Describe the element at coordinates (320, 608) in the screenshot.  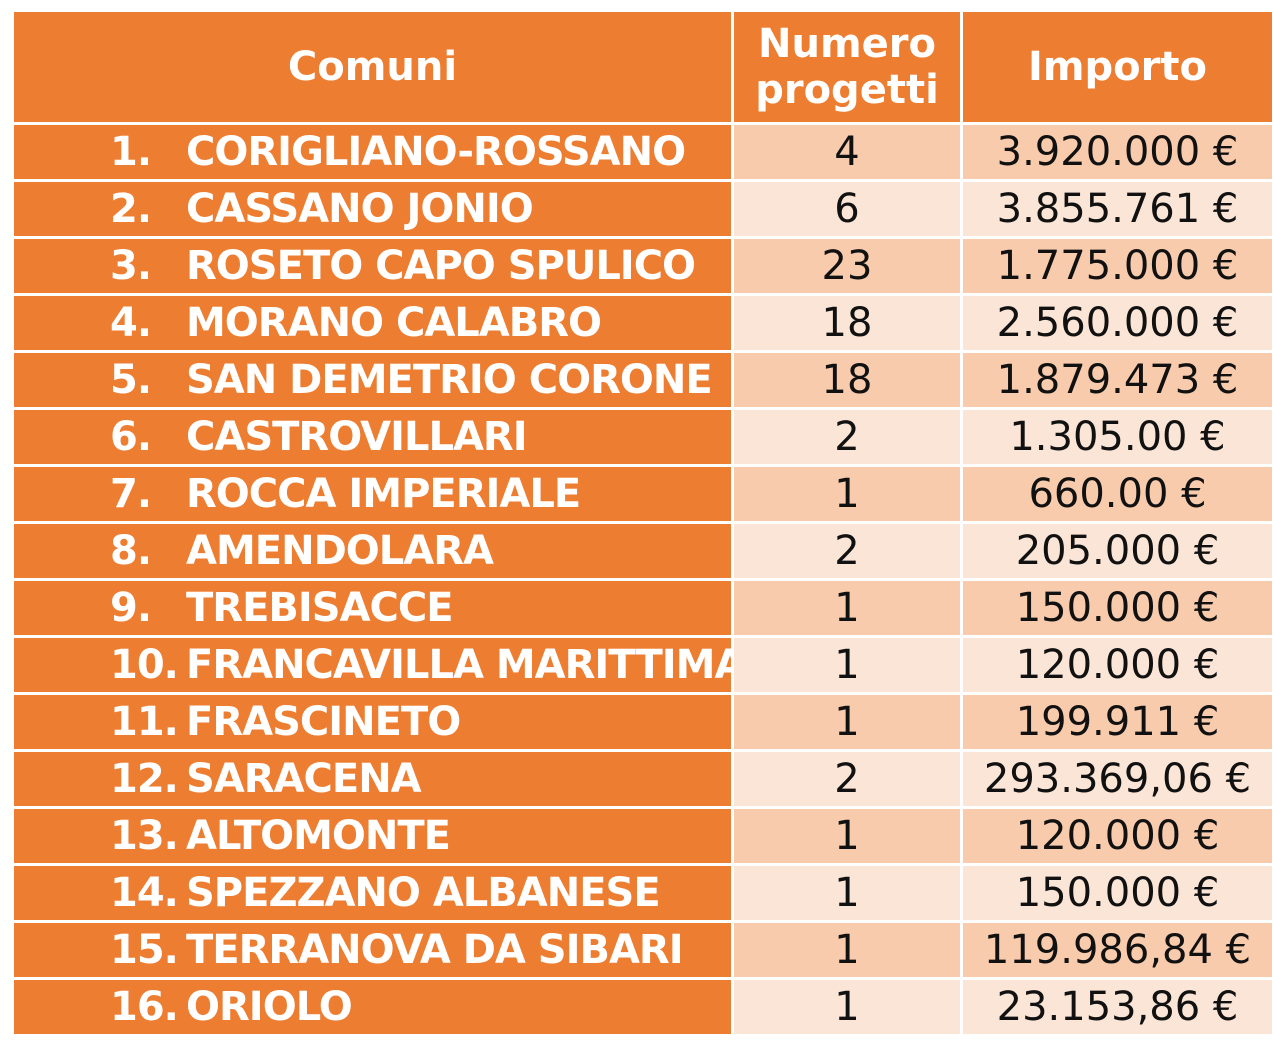
I see `comune-name: TREBISACCE` at that location.